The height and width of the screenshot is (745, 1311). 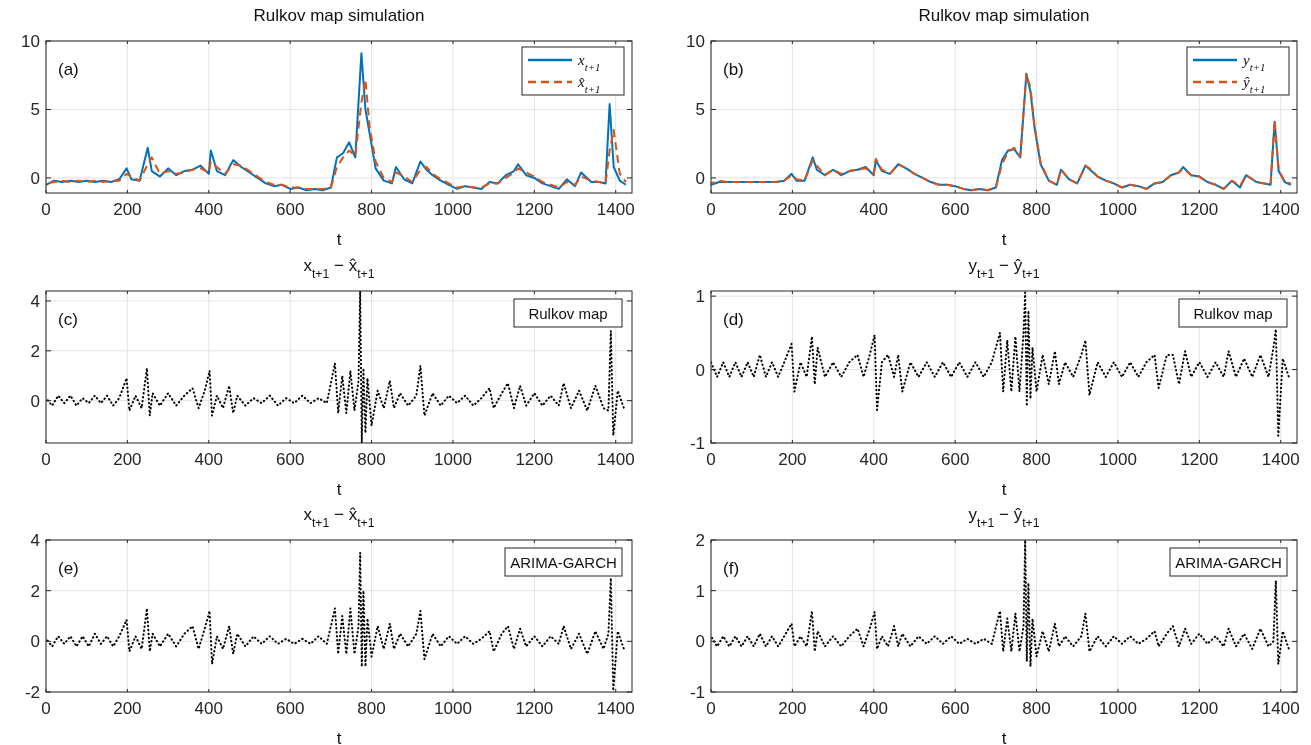 I want to click on legend-label: ŷ$_{t+1}$, so click(x=1253, y=84).